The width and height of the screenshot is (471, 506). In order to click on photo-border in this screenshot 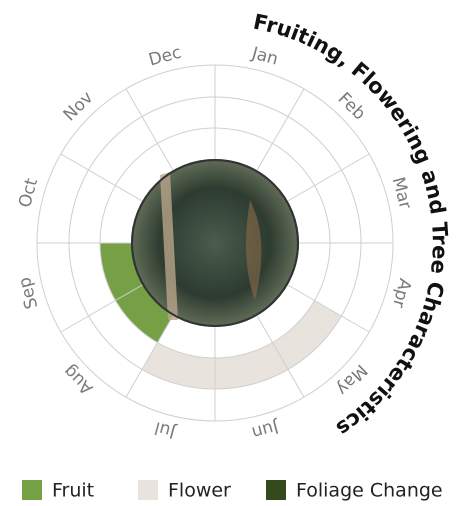, I will do `click(215, 243)`.